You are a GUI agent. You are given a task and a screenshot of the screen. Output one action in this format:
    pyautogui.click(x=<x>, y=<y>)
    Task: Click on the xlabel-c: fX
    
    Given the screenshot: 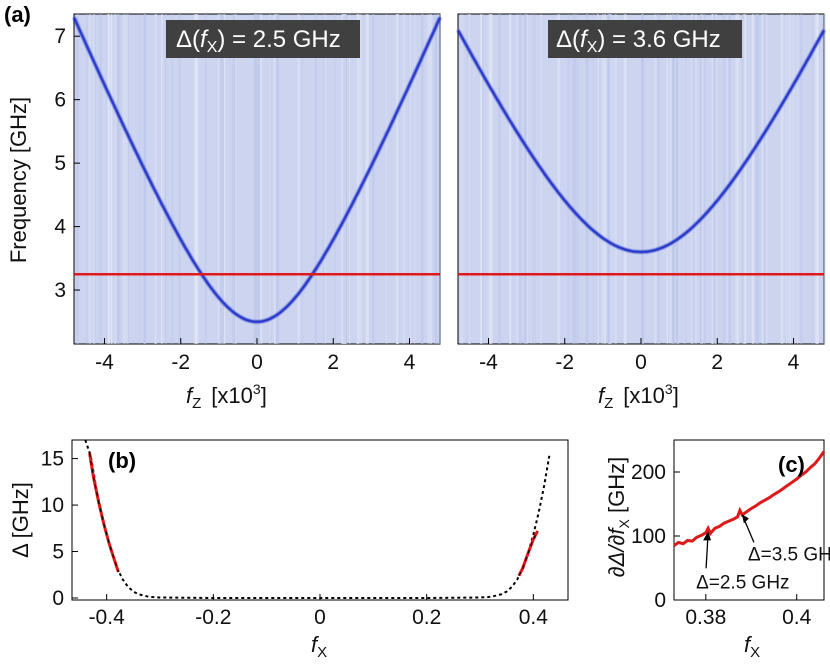 What is the action you would take?
    pyautogui.click(x=752, y=646)
    